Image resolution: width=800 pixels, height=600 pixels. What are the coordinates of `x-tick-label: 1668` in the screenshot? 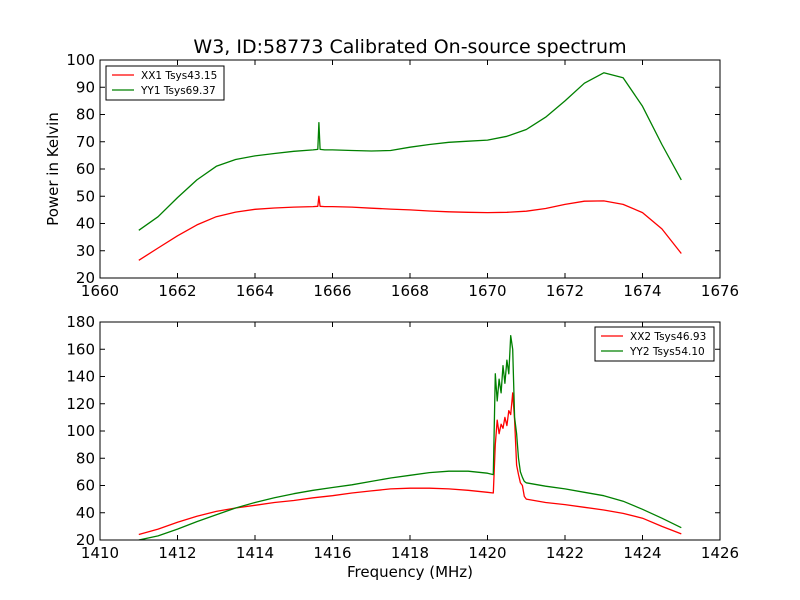 It's located at (410, 291).